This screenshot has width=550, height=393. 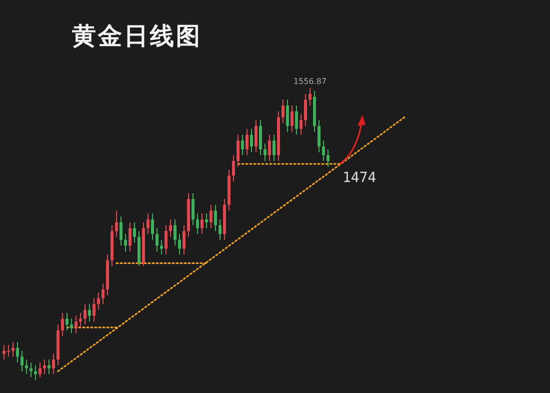 I want to click on annotation: 1474, so click(x=359, y=178).